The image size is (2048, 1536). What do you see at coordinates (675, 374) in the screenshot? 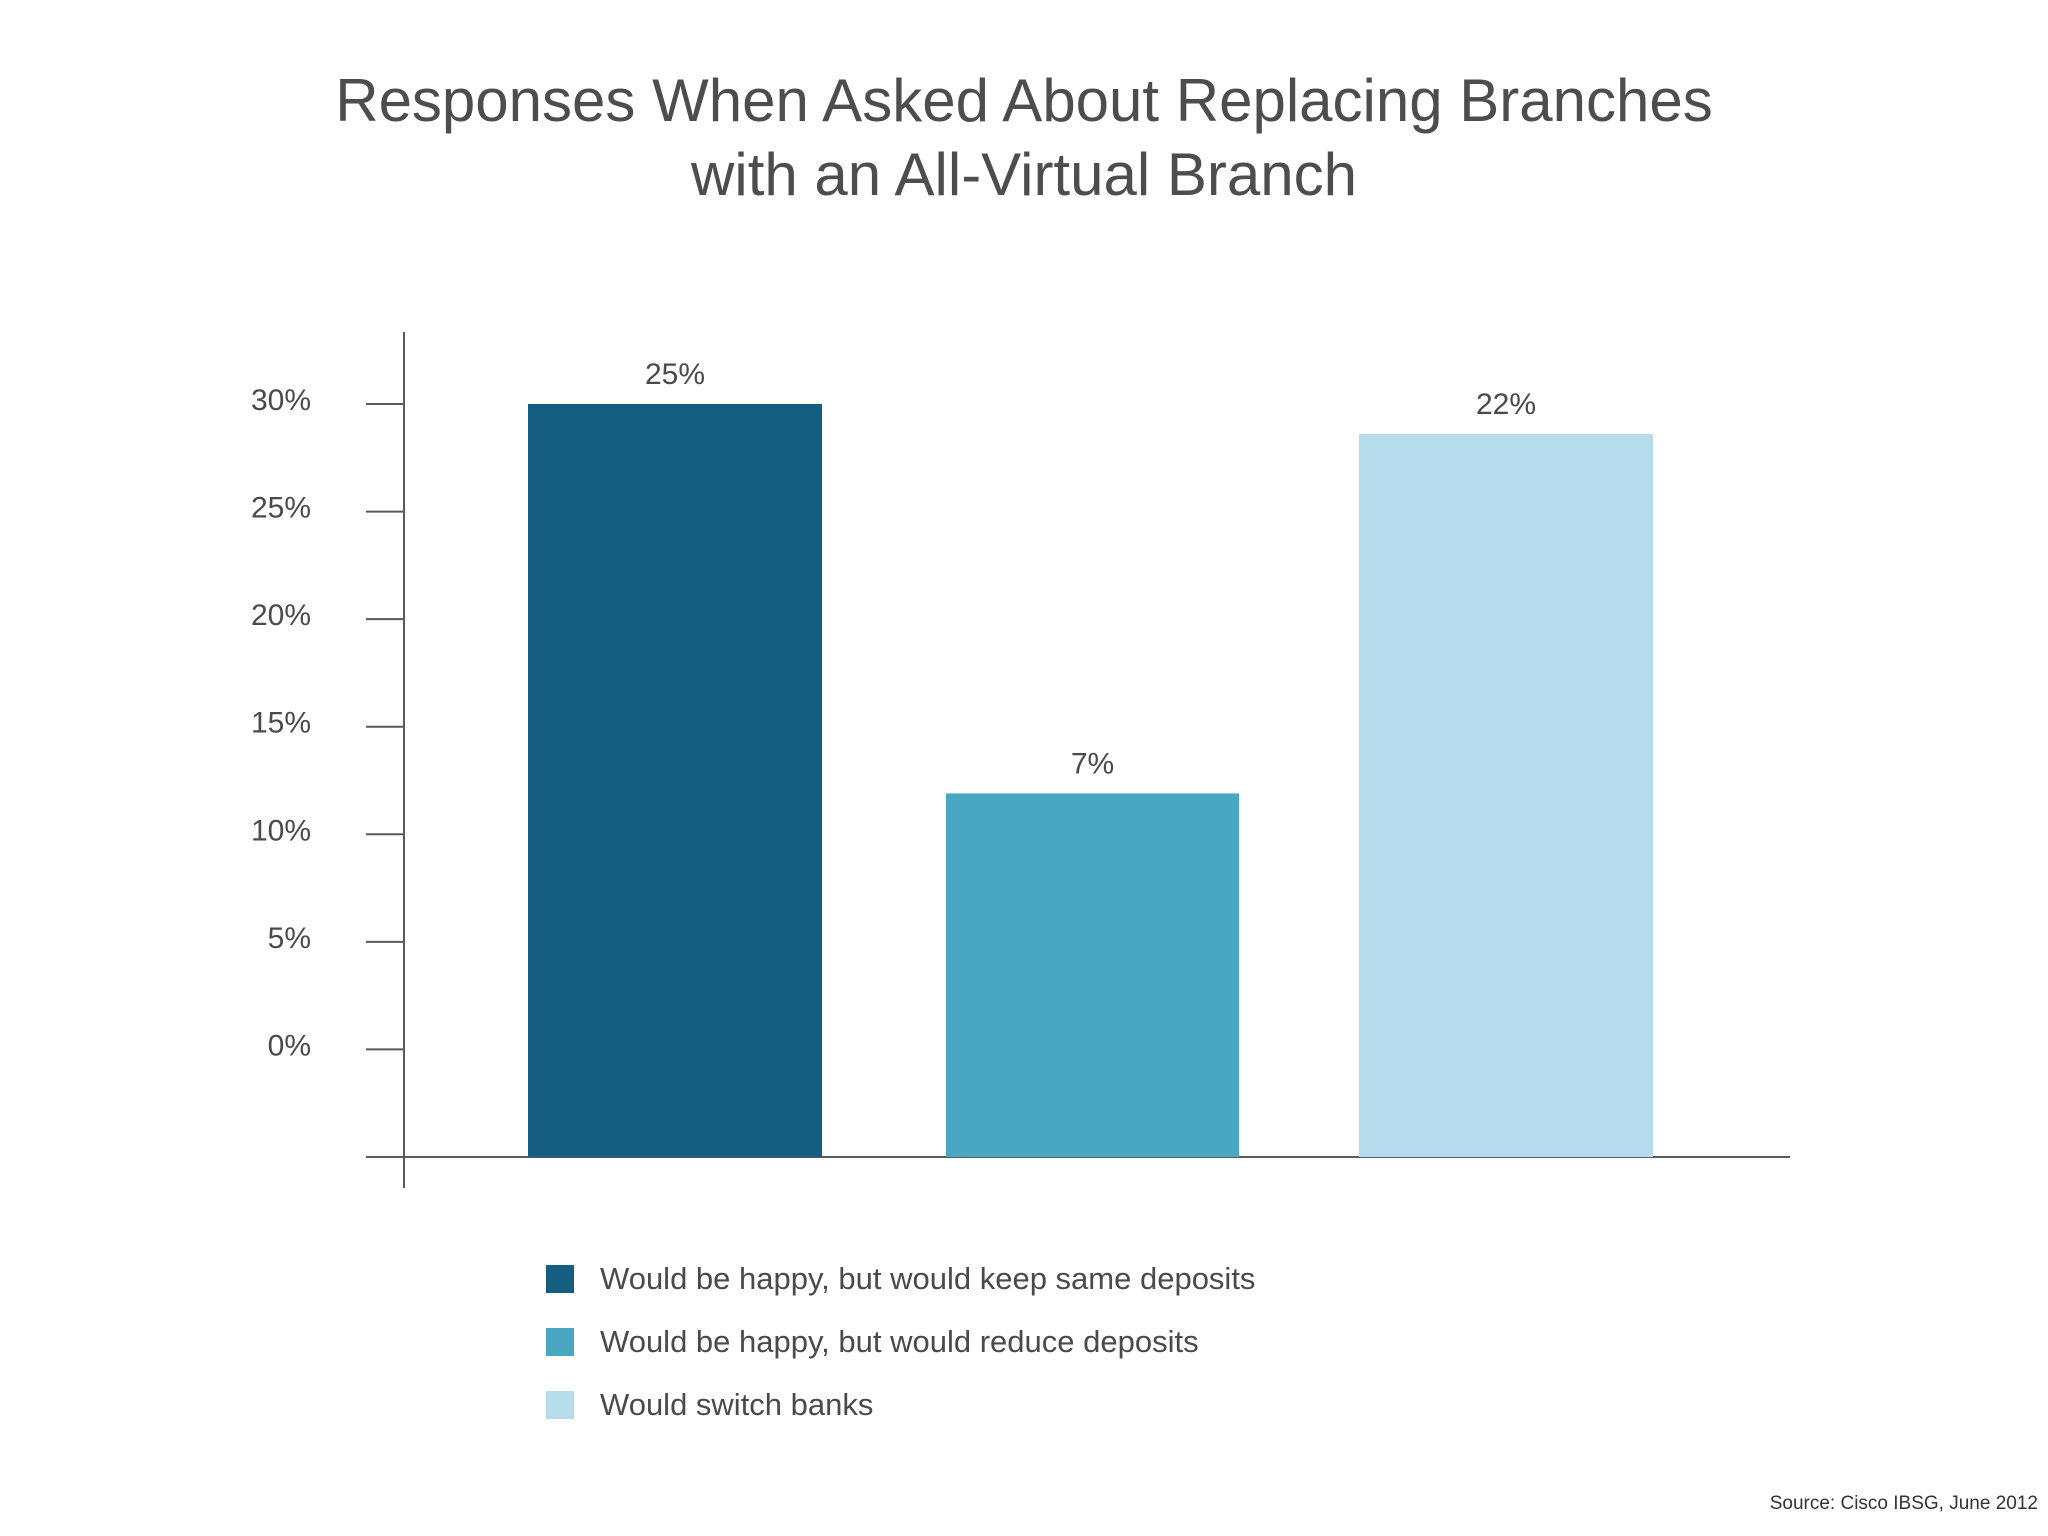
I see `bar-data-label: 25%` at bounding box center [675, 374].